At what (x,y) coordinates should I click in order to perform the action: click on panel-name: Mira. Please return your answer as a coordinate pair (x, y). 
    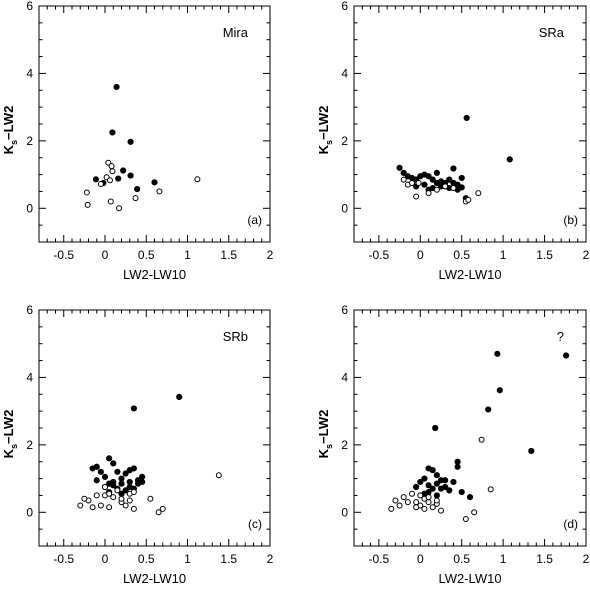
    Looking at the image, I should click on (236, 32).